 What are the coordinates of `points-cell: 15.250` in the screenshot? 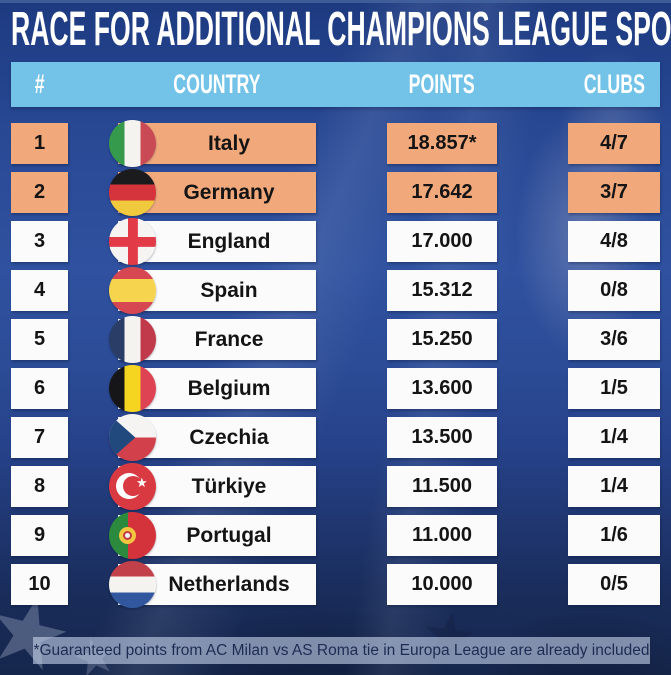 It's located at (442, 339).